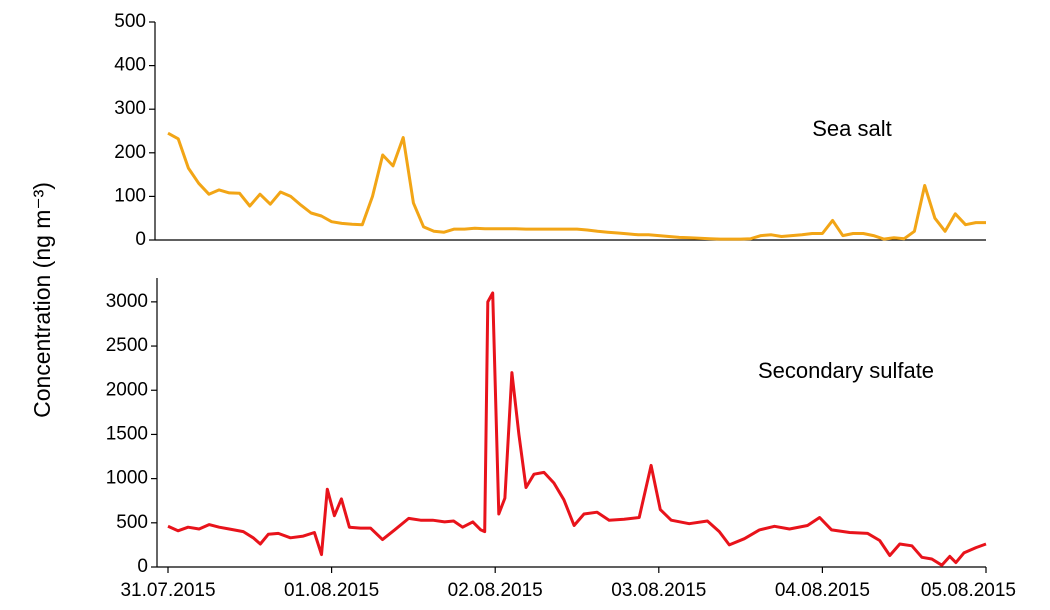 This screenshot has width=1050, height=610. I want to click on y-tick-label: 2500, so click(127, 345).